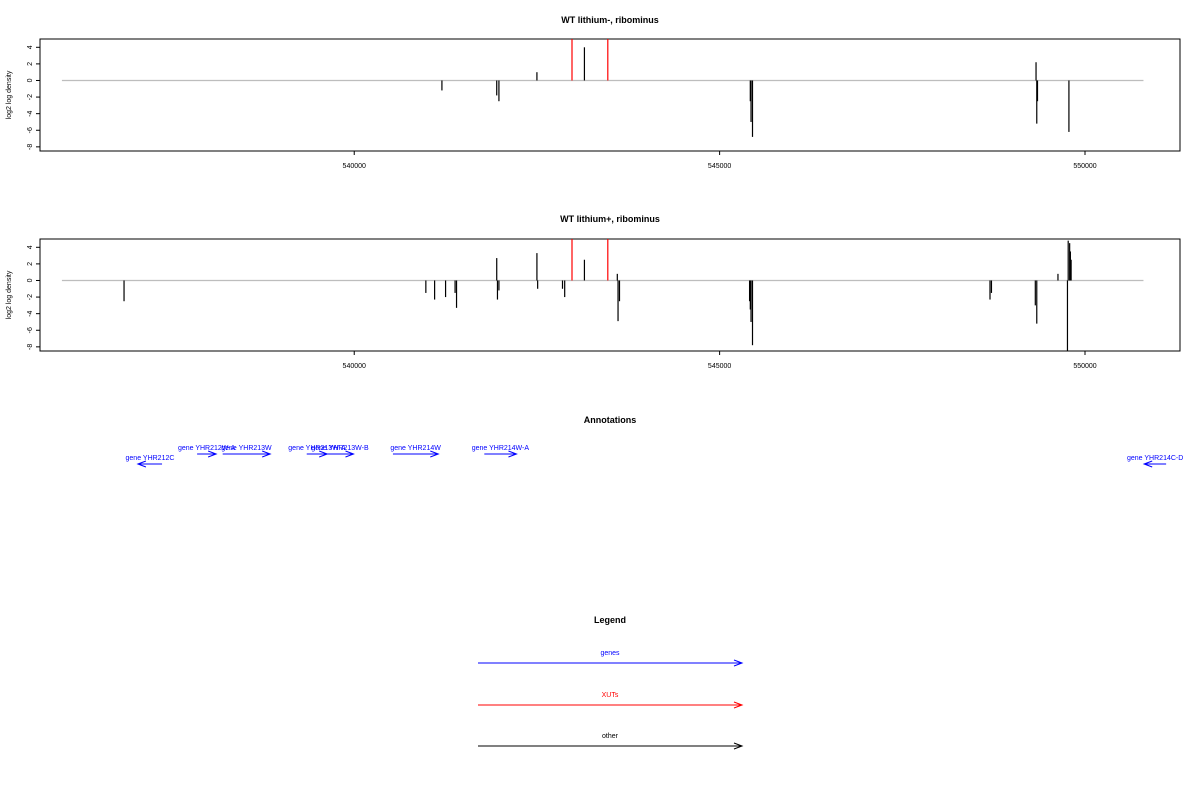 This screenshot has height=805, width=1200. I want to click on gene-label: gene YHR214W-A, so click(501, 448).